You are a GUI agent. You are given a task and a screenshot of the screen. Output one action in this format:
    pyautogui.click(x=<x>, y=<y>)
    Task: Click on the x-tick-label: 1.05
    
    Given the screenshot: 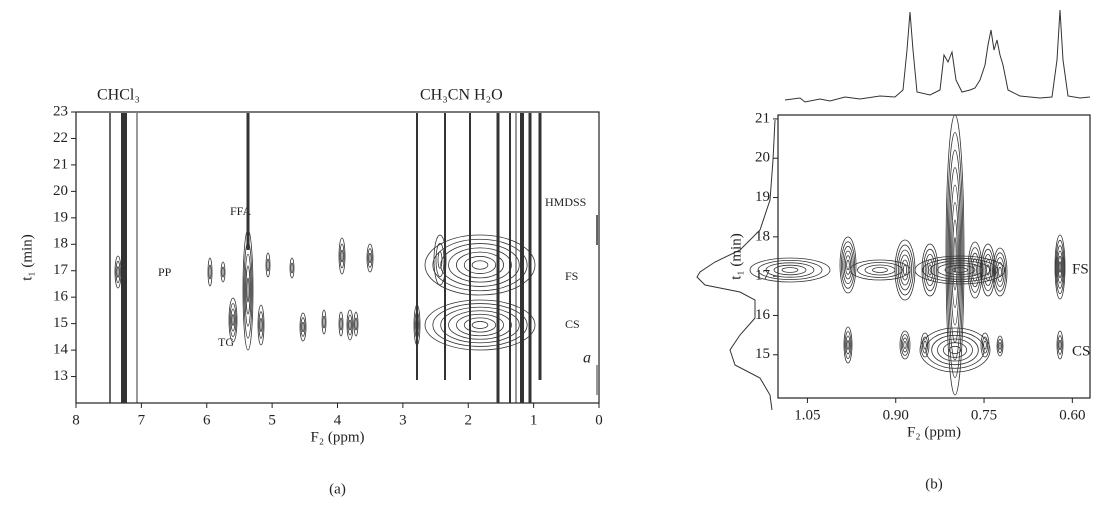 What is the action you would take?
    pyautogui.click(x=807, y=415)
    